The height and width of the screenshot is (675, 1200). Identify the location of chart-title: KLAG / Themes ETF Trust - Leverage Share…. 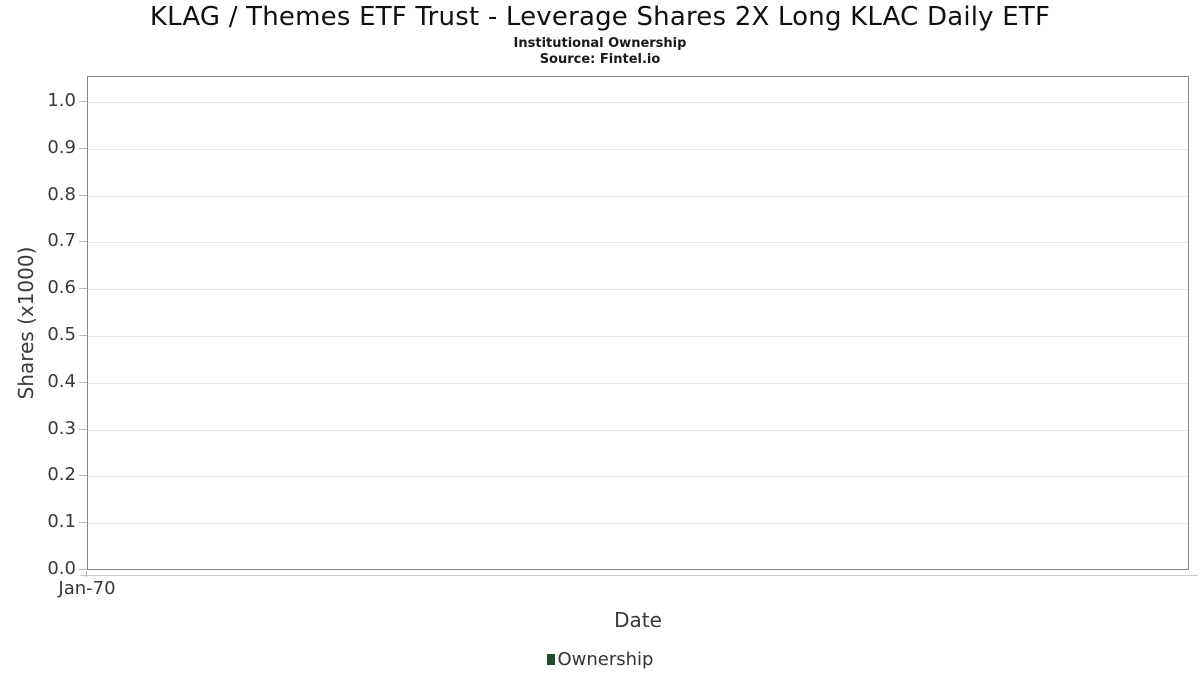
(600, 17).